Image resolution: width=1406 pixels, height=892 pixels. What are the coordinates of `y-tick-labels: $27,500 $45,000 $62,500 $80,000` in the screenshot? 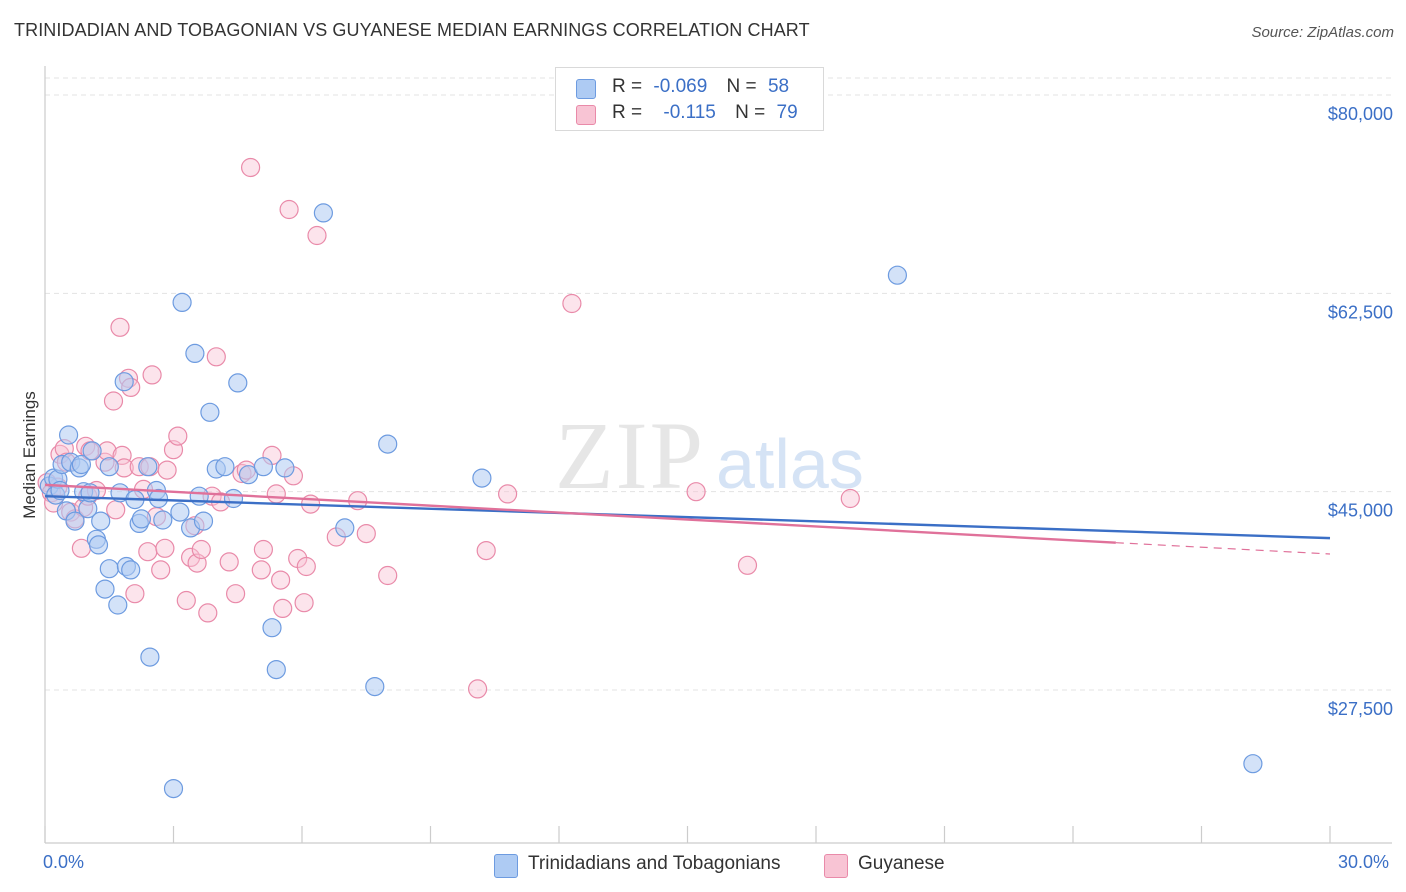 It's located at (1360, 411).